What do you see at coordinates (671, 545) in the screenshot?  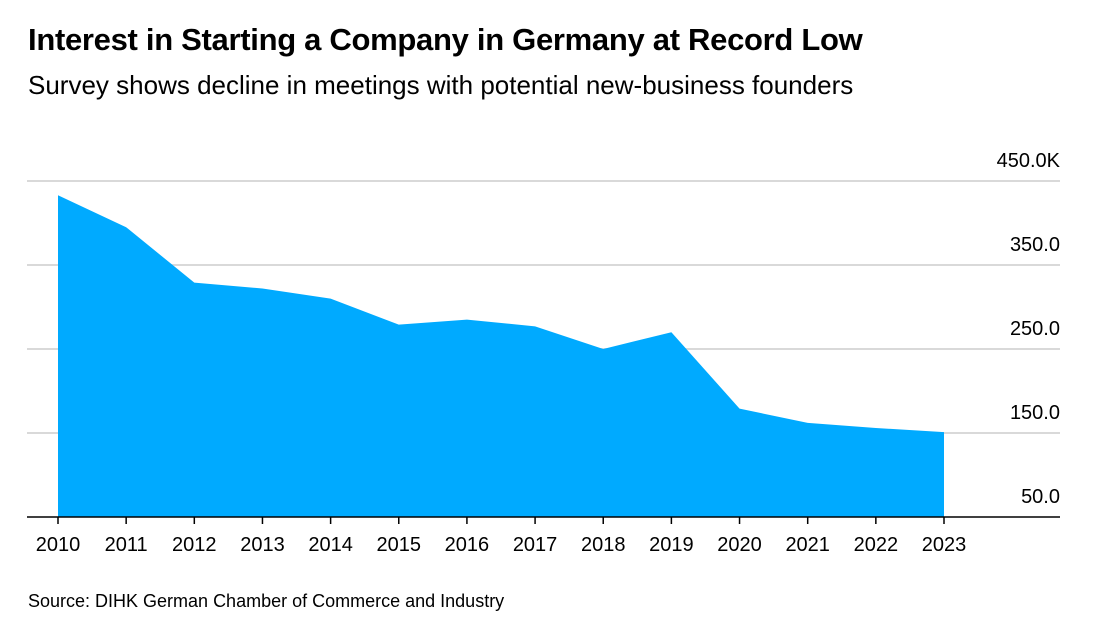 I see `x-tick-label: 2019` at bounding box center [671, 545].